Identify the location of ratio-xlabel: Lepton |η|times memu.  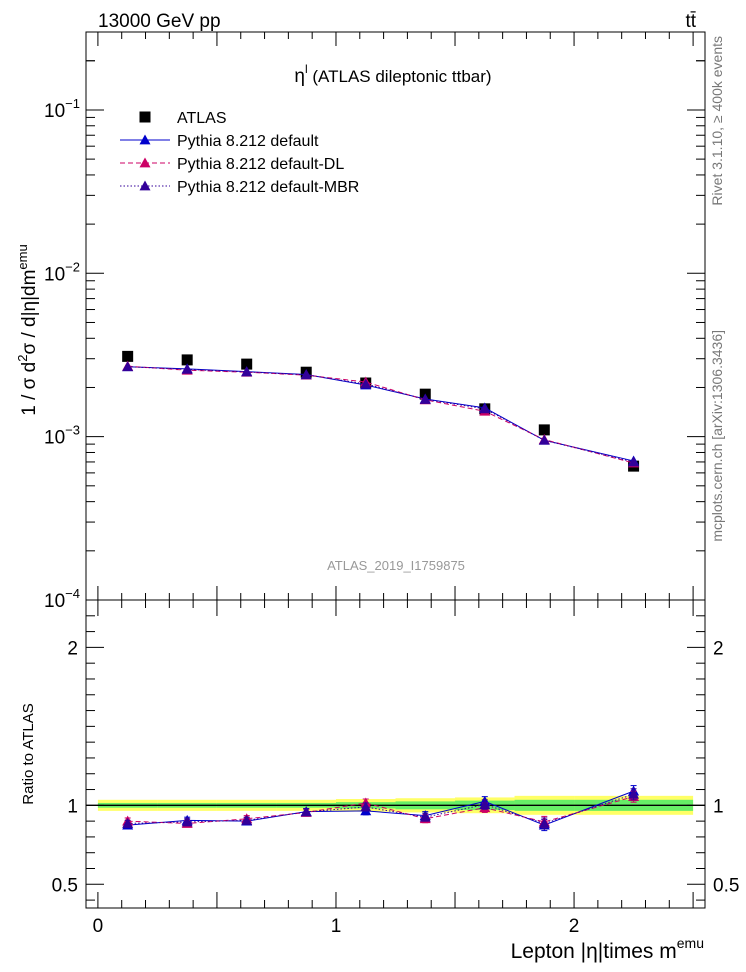
(607, 949).